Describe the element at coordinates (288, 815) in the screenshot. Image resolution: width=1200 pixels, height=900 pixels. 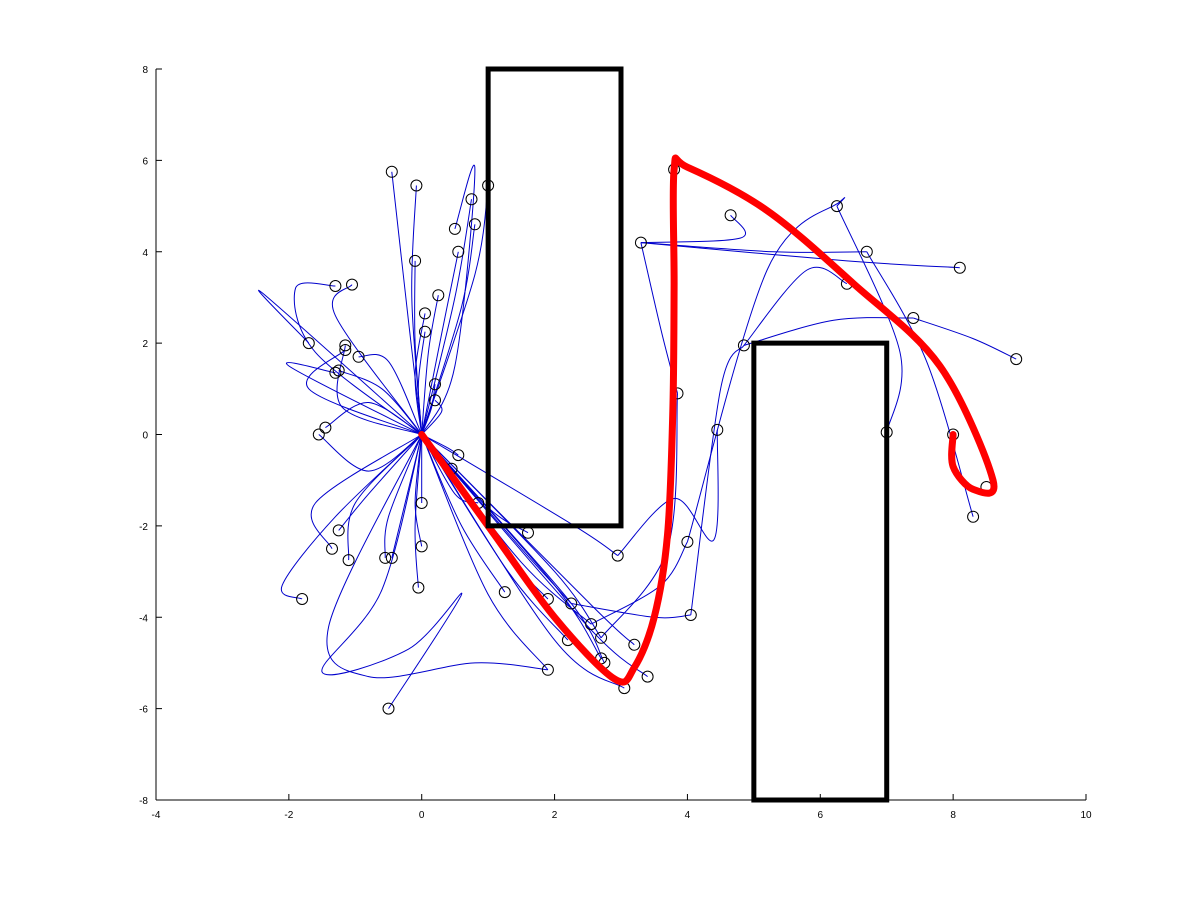
I see `x-tick-label: -2` at that location.